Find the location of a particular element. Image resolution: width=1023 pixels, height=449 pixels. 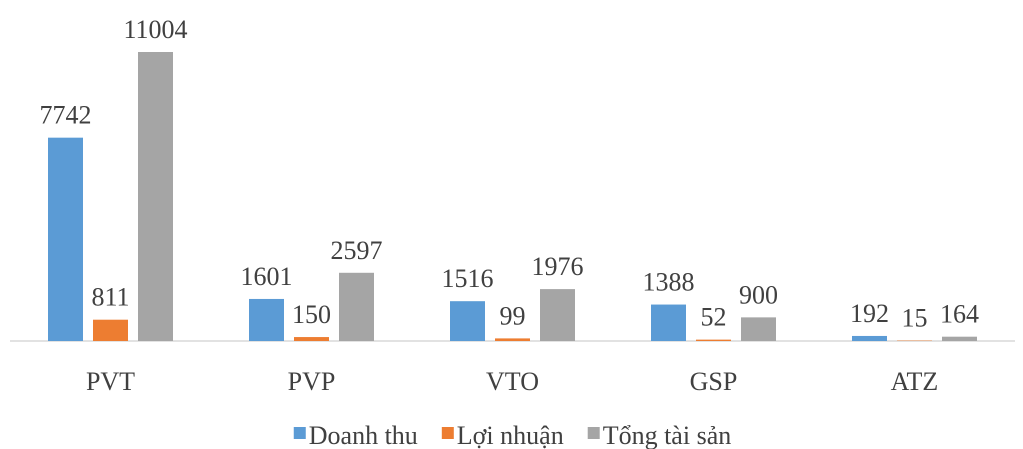

legend-label: Doanh thu is located at coordinates (363, 435).